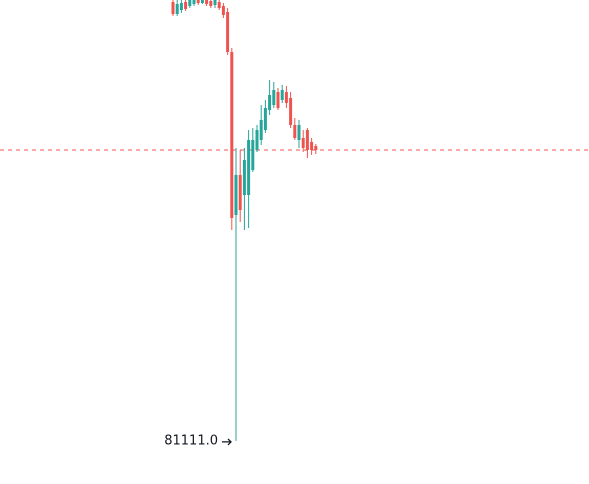  What do you see at coordinates (191, 440) in the screenshot?
I see `low-label: 81111.0` at bounding box center [191, 440].